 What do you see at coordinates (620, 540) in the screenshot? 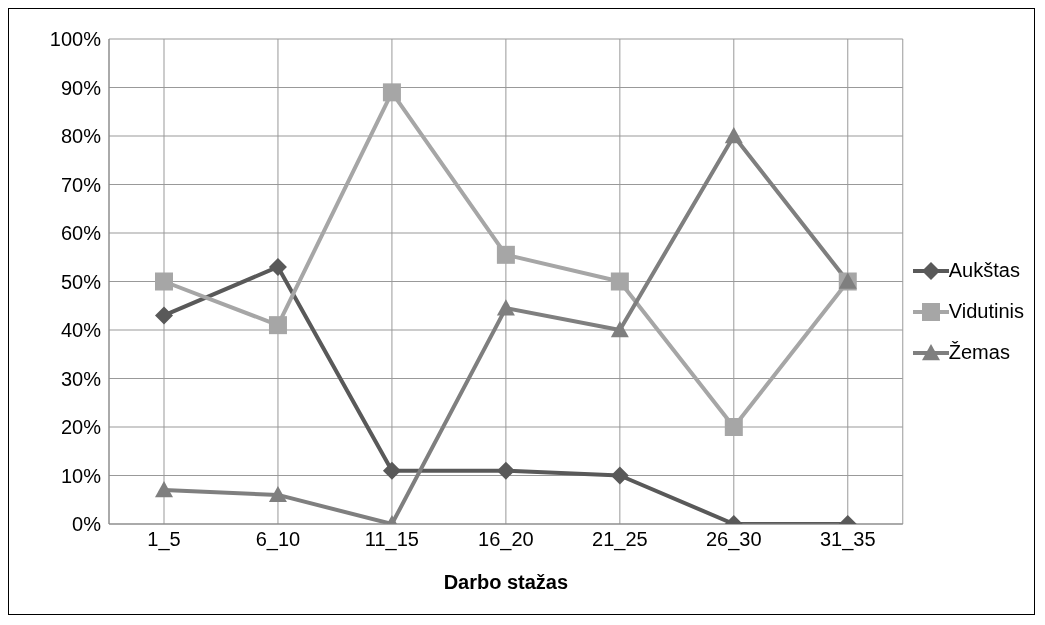
I see `x-tick-label: 21_25` at bounding box center [620, 540].